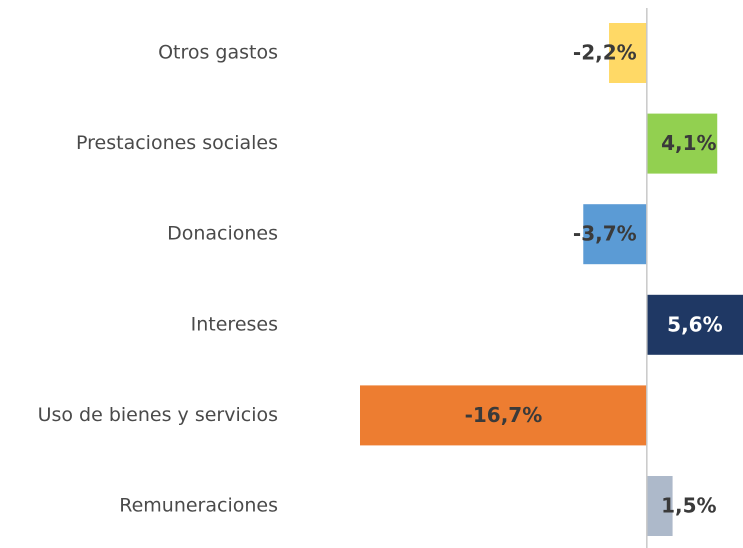 The height and width of the screenshot is (548, 743). Describe the element at coordinates (234, 324) in the screenshot. I see `category-label: Intereses` at that location.